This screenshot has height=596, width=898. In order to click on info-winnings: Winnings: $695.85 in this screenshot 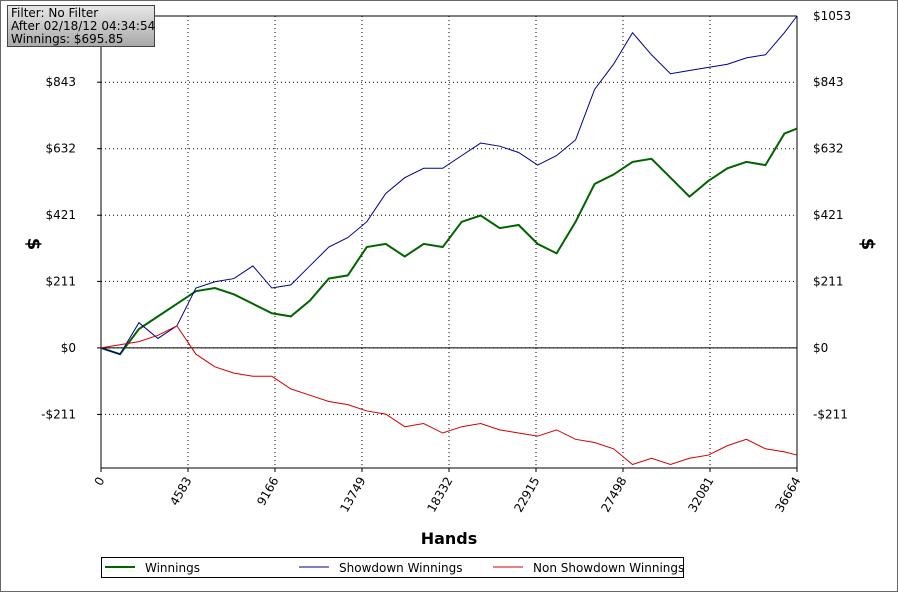, I will do `click(67, 39)`.